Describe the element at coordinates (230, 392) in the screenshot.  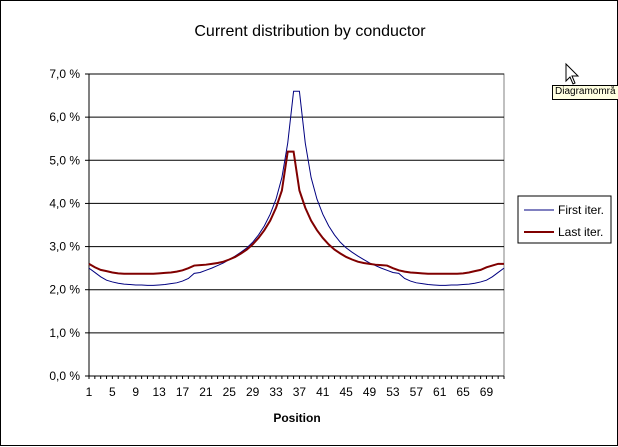
I see `x-tick-label: 25` at that location.